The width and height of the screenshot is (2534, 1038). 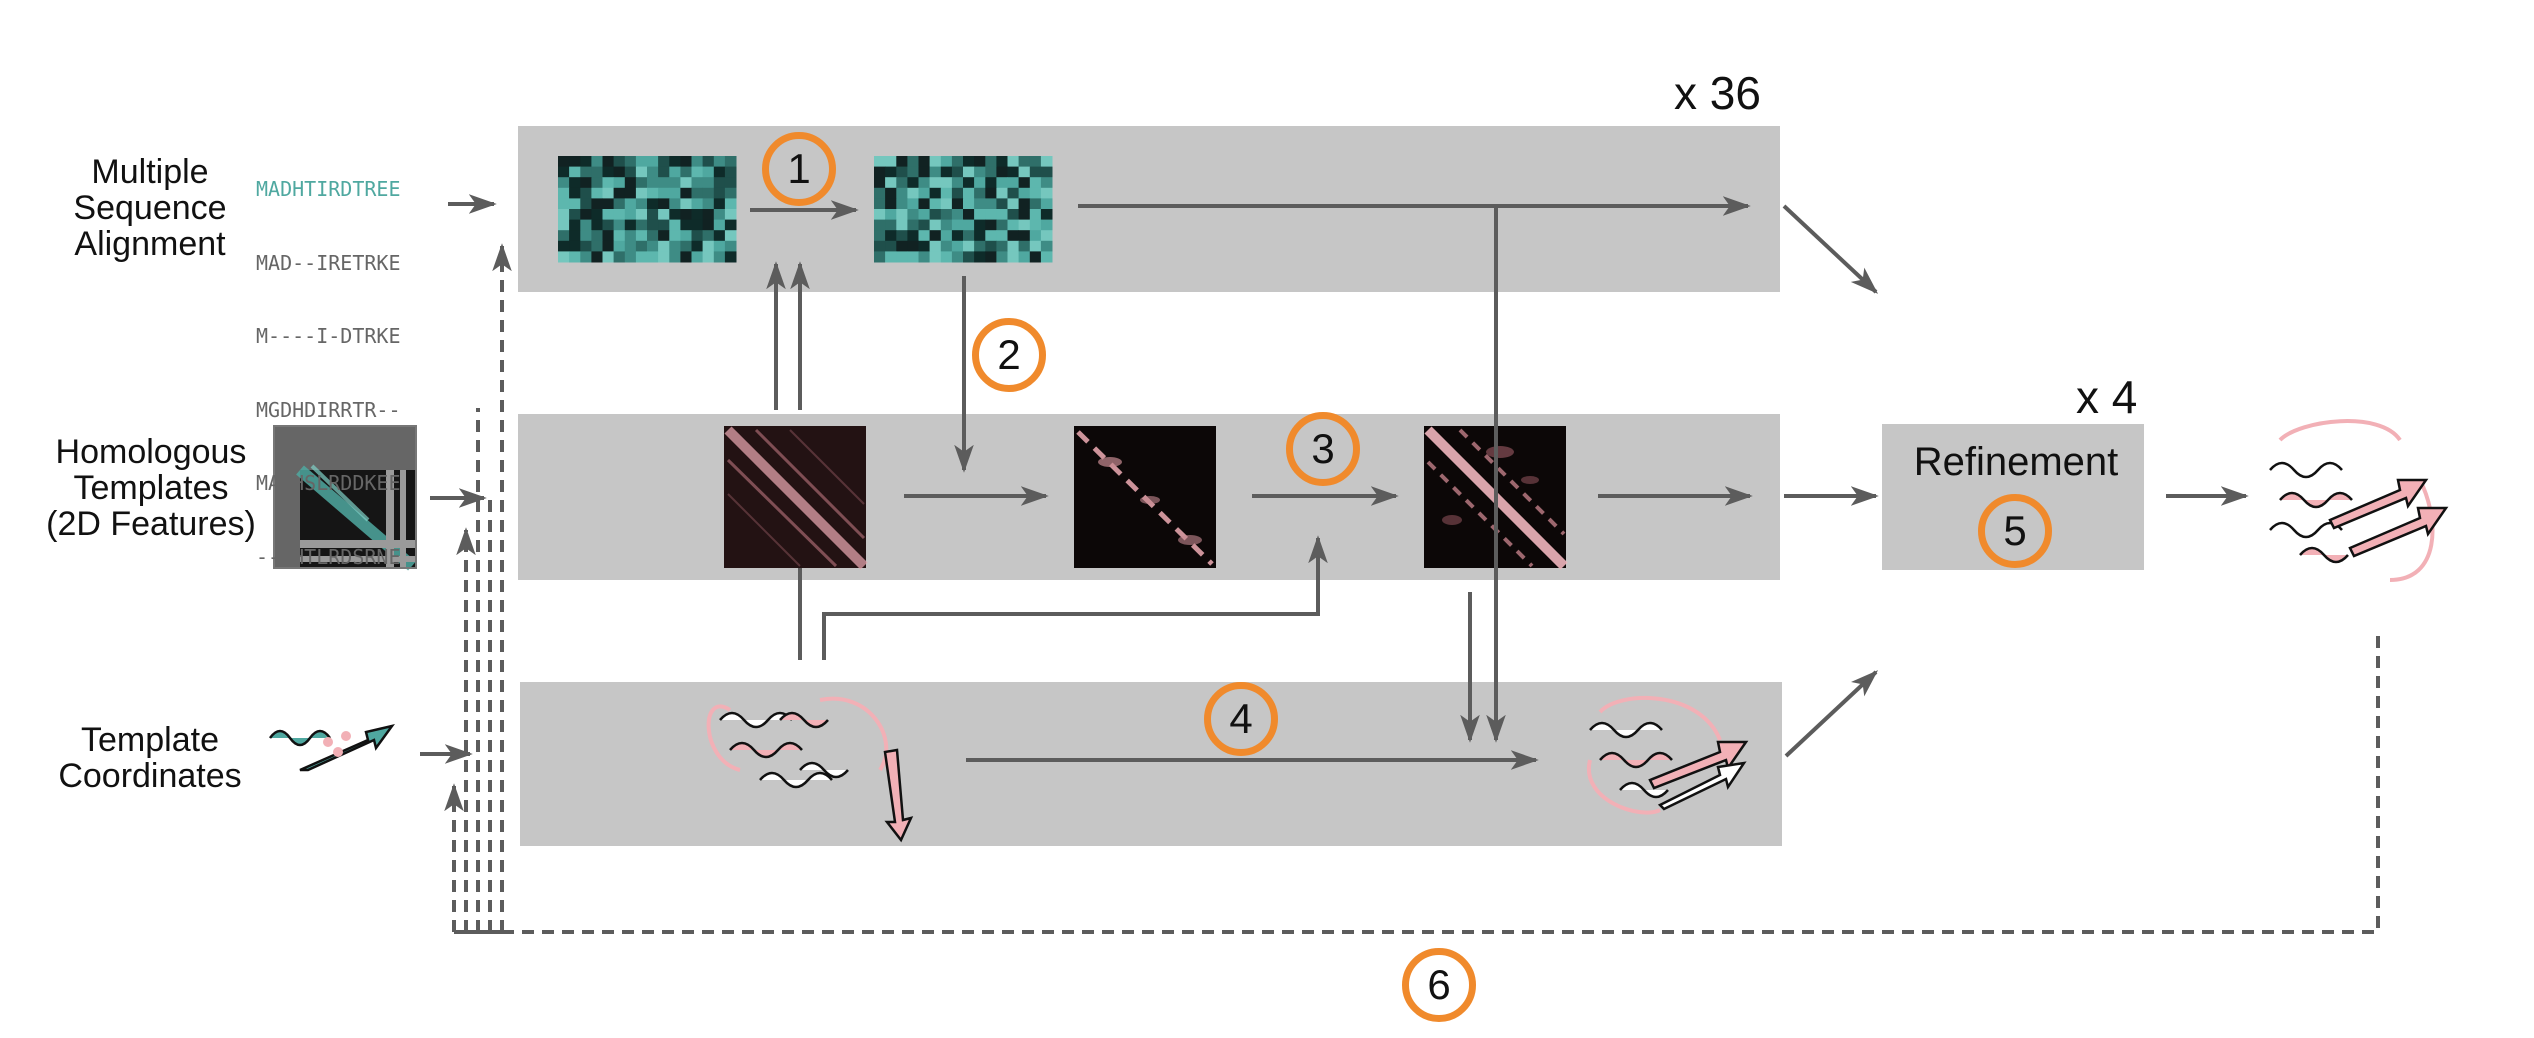 I want to click on msa-label: Multiple Sequence Alignment, so click(x=150, y=208).